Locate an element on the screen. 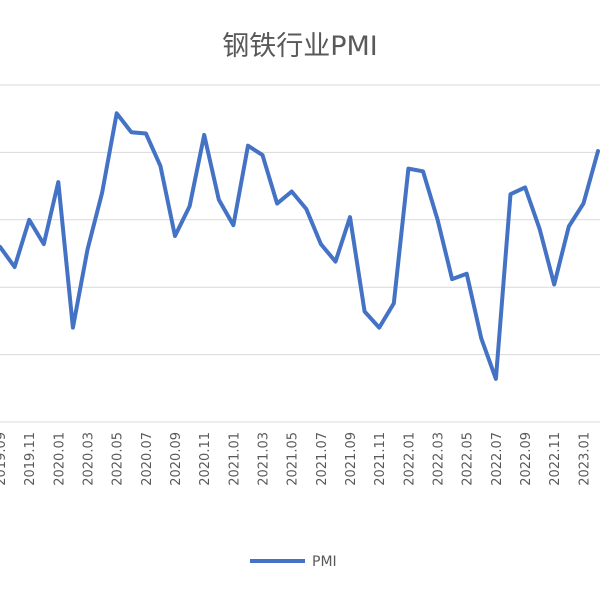 The width and height of the screenshot is (600, 600). x-tick-label: 2022.05 is located at coordinates (468, 459).